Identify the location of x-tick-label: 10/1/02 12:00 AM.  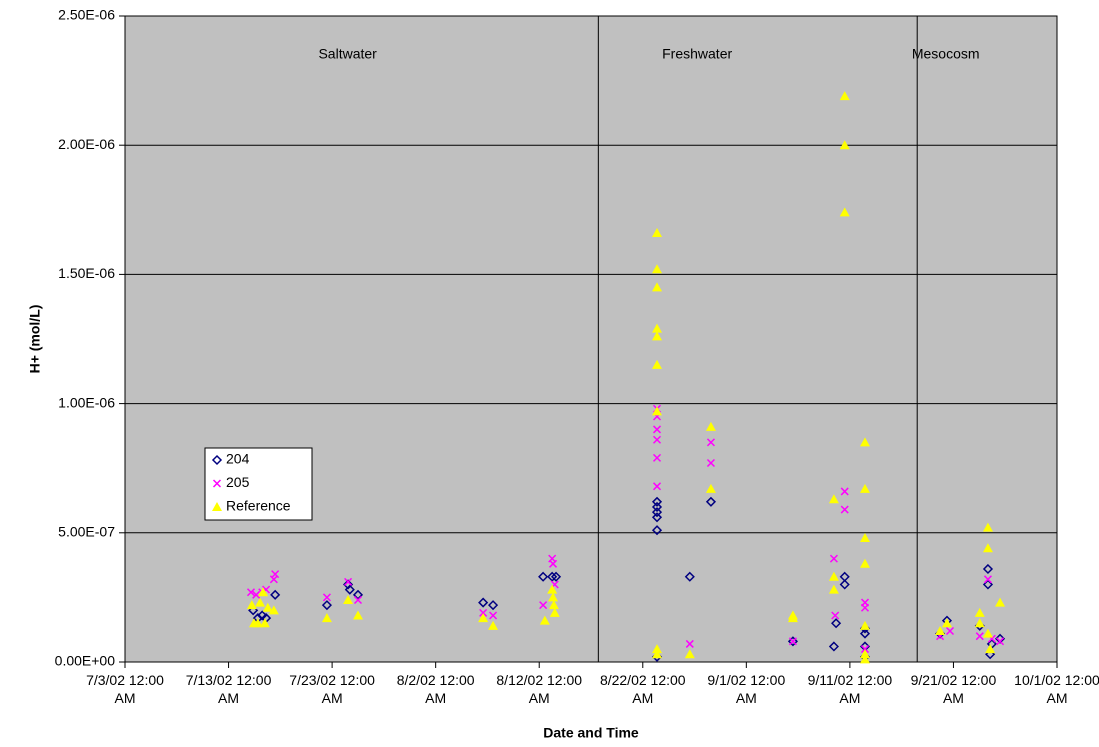
(1056, 689).